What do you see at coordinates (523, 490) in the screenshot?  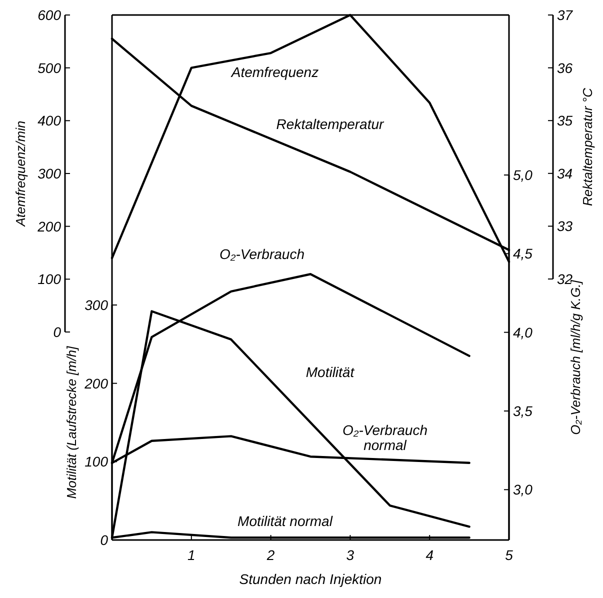 I see `y2-tick-label: 3,0` at bounding box center [523, 490].